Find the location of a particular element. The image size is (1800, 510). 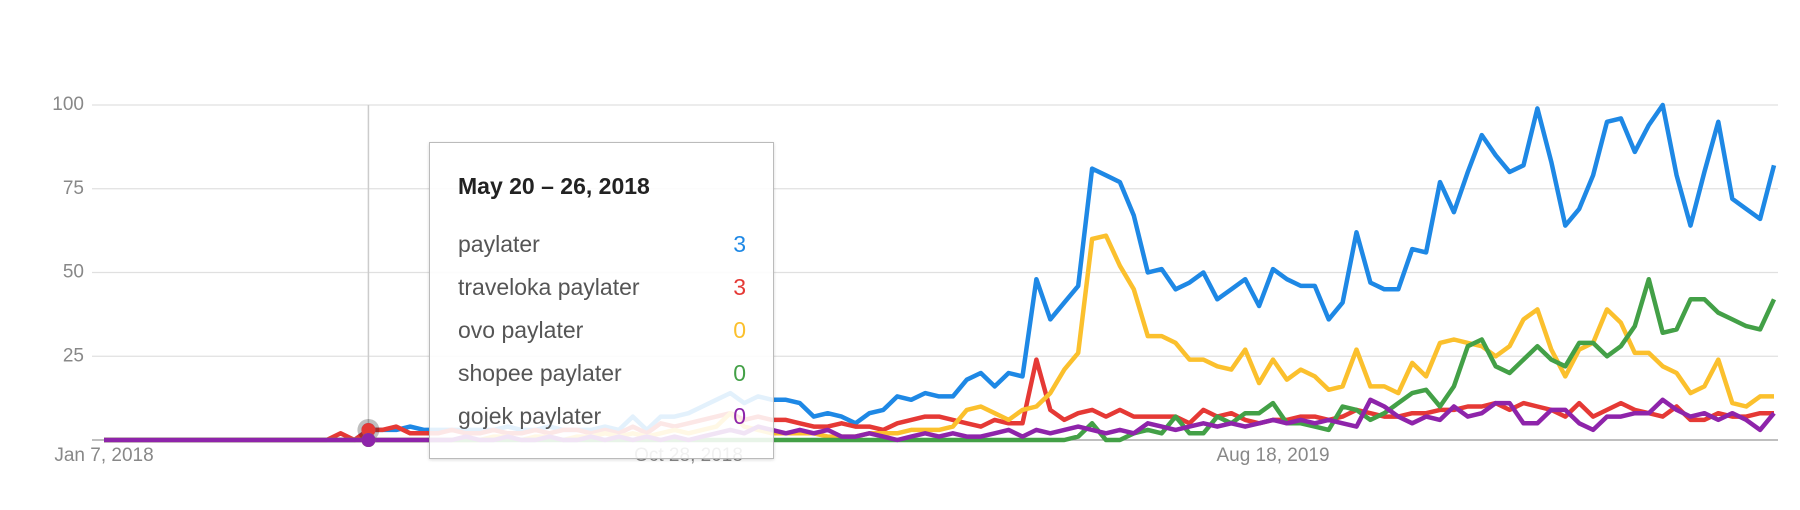

tooltip-row: paylater 3 is located at coordinates (602, 244).